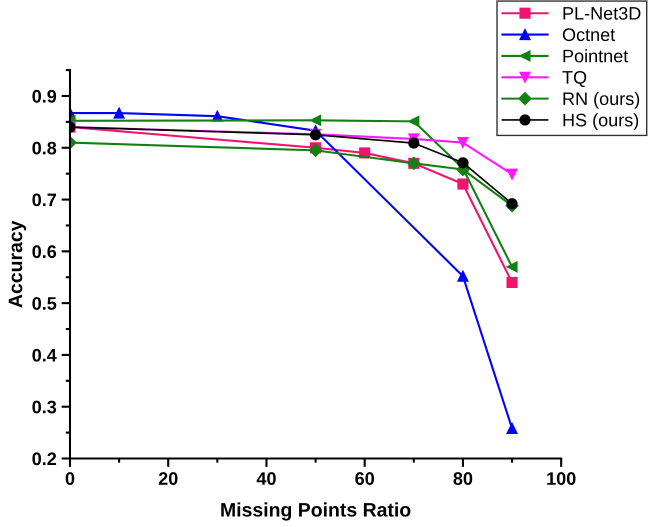 The image size is (648, 527). What do you see at coordinates (595, 55) in the screenshot?
I see `legend-label: Pointnet` at bounding box center [595, 55].